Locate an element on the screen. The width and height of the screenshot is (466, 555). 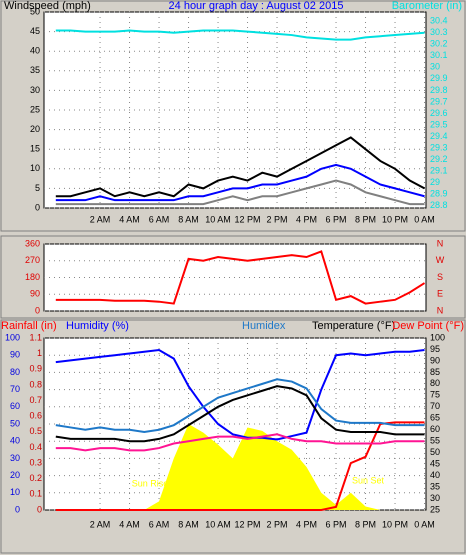
legend-rainfall: Rainfall (in) is located at coordinates (29, 326).